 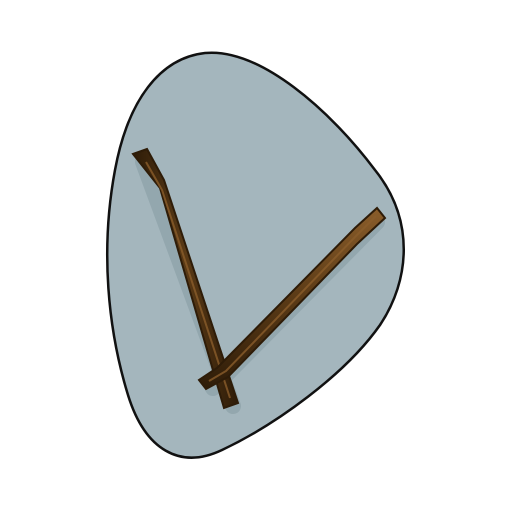 I want to click on stick-left, so click(x=185, y=278).